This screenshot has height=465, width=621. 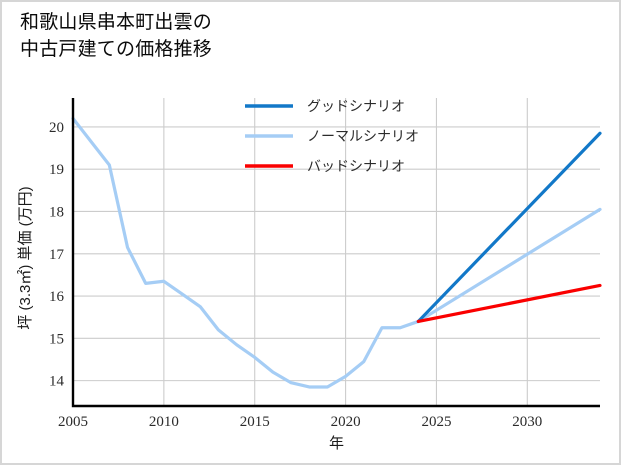 I want to click on series-line-good, so click(x=509, y=227).